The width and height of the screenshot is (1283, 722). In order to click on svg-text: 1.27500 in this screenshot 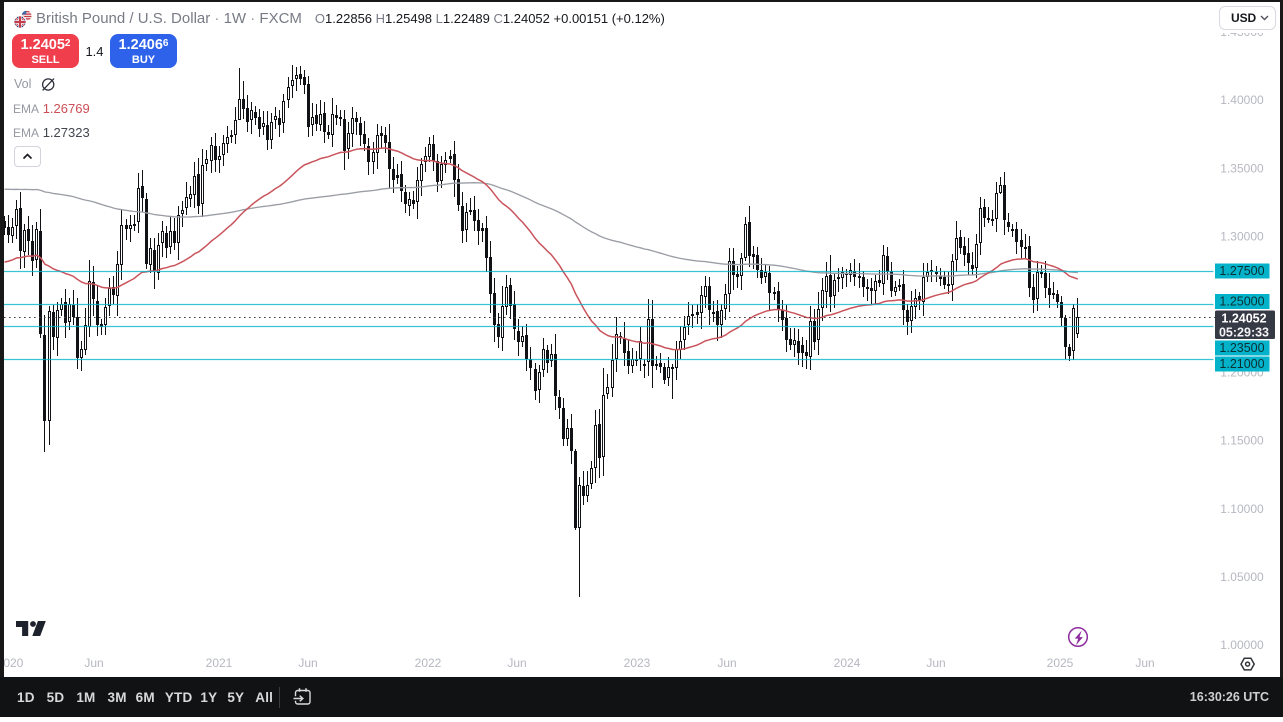, I will do `click(1241, 271)`.